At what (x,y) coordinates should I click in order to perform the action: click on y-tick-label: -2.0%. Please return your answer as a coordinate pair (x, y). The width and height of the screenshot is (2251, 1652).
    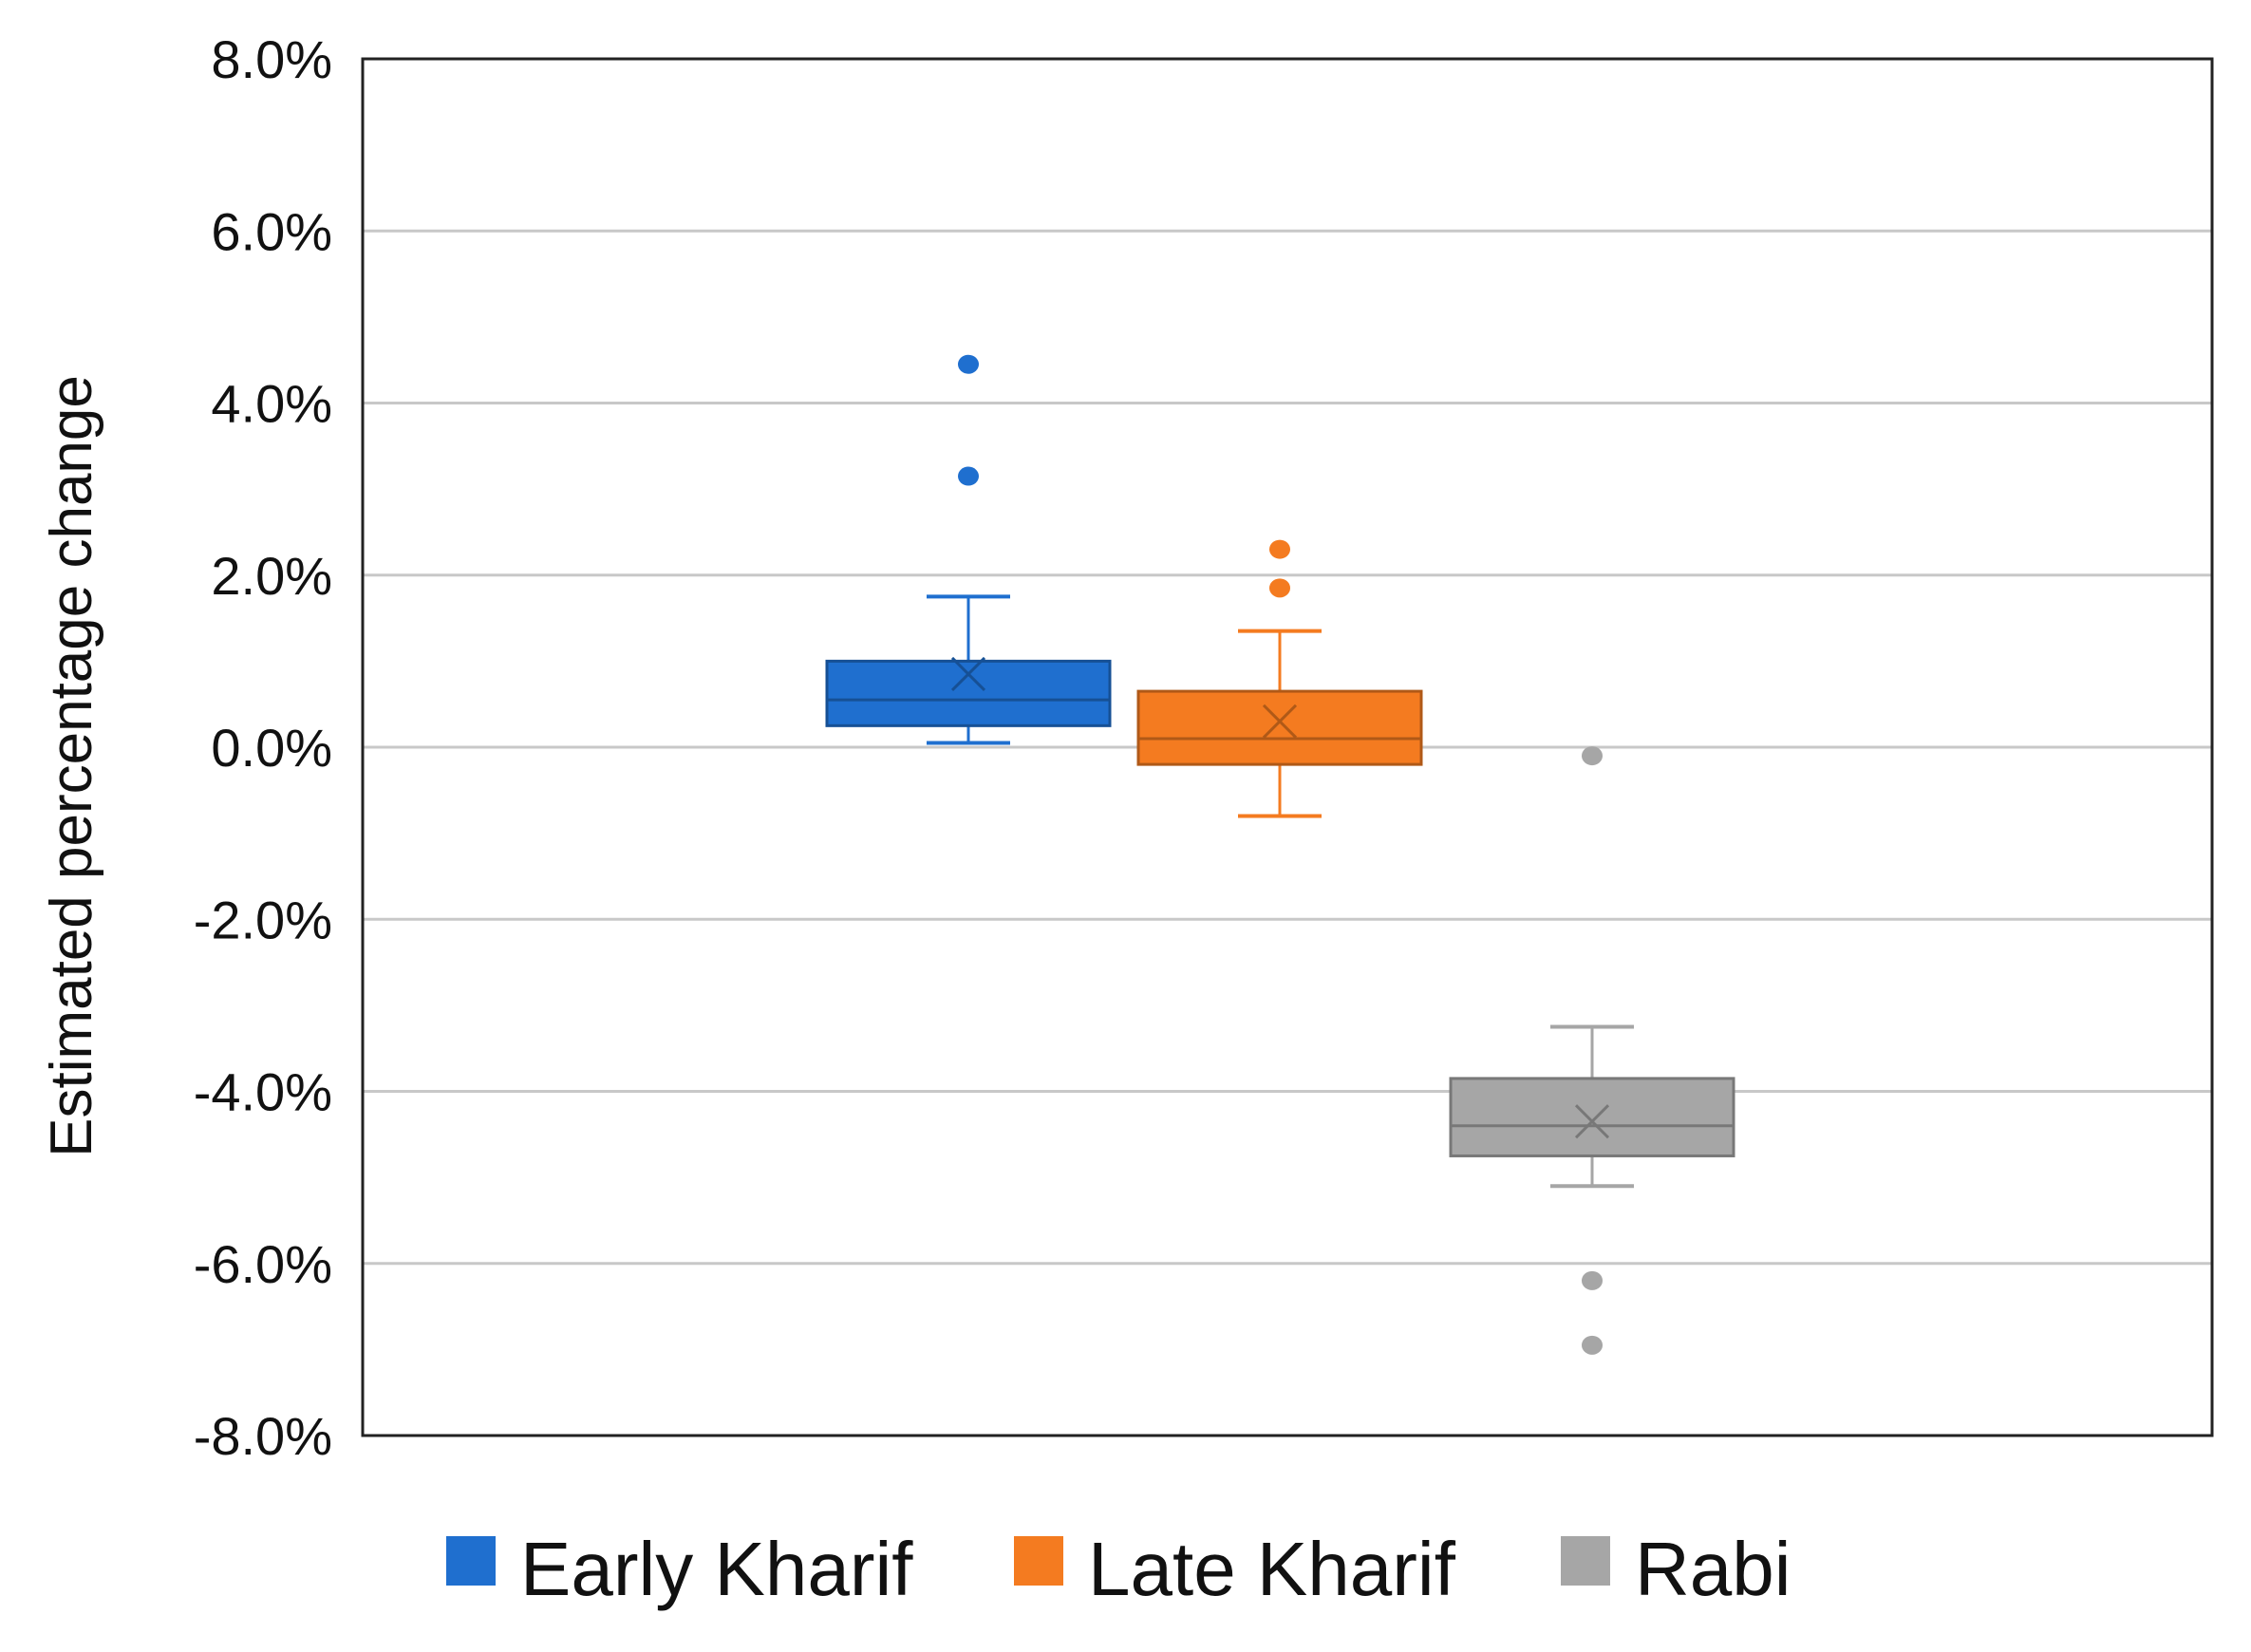
    Looking at the image, I should click on (263, 919).